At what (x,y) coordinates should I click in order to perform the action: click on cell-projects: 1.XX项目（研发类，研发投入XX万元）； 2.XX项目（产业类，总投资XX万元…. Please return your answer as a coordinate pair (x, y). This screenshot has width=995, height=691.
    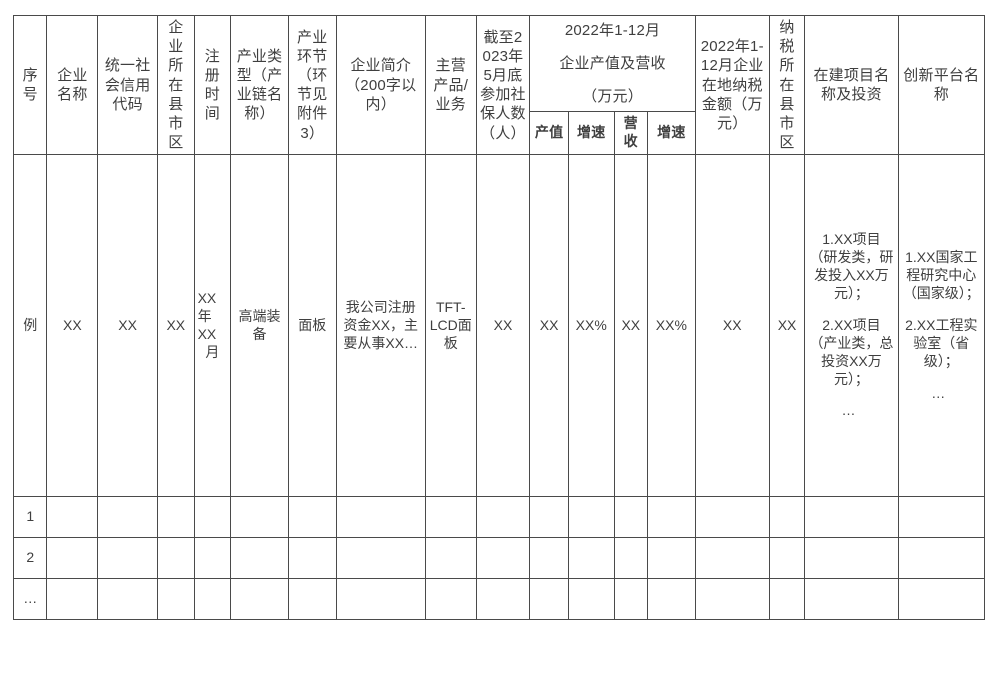
    Looking at the image, I should click on (851, 326).